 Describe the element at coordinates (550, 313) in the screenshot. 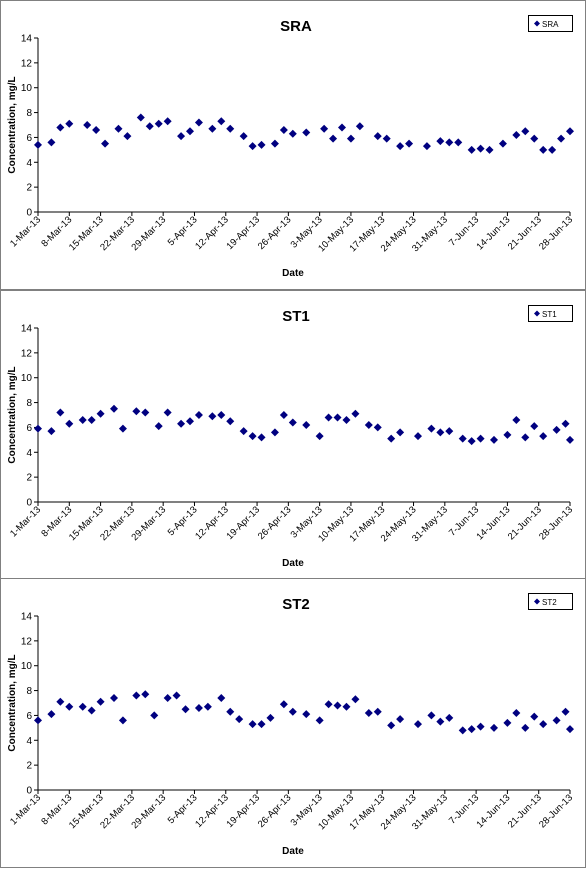

I see `legend: ST1` at that location.